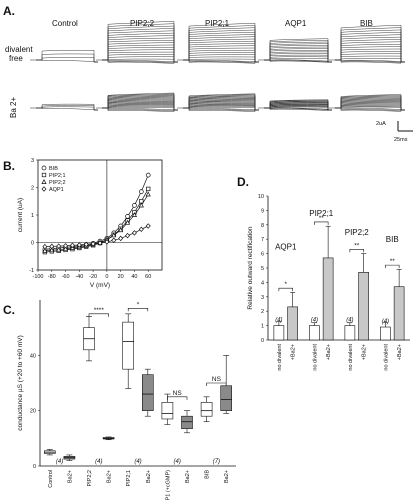  What do you see at coordinates (216, 462) in the screenshot?
I see `n-label: (7)` at bounding box center [216, 462].